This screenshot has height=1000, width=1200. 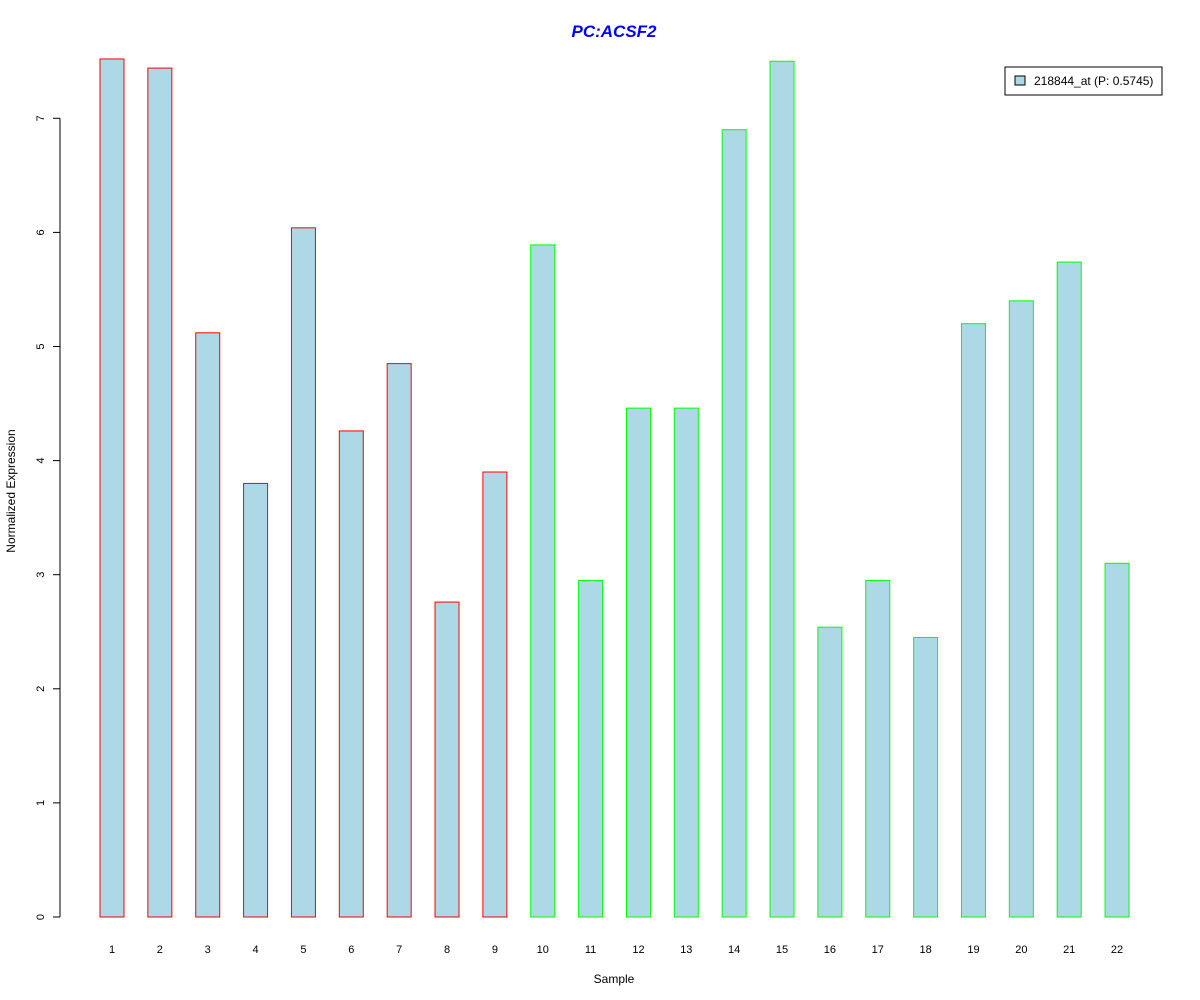 I want to click on y-axis: 0 1 2 3 4 5 6 7, so click(x=48, y=517).